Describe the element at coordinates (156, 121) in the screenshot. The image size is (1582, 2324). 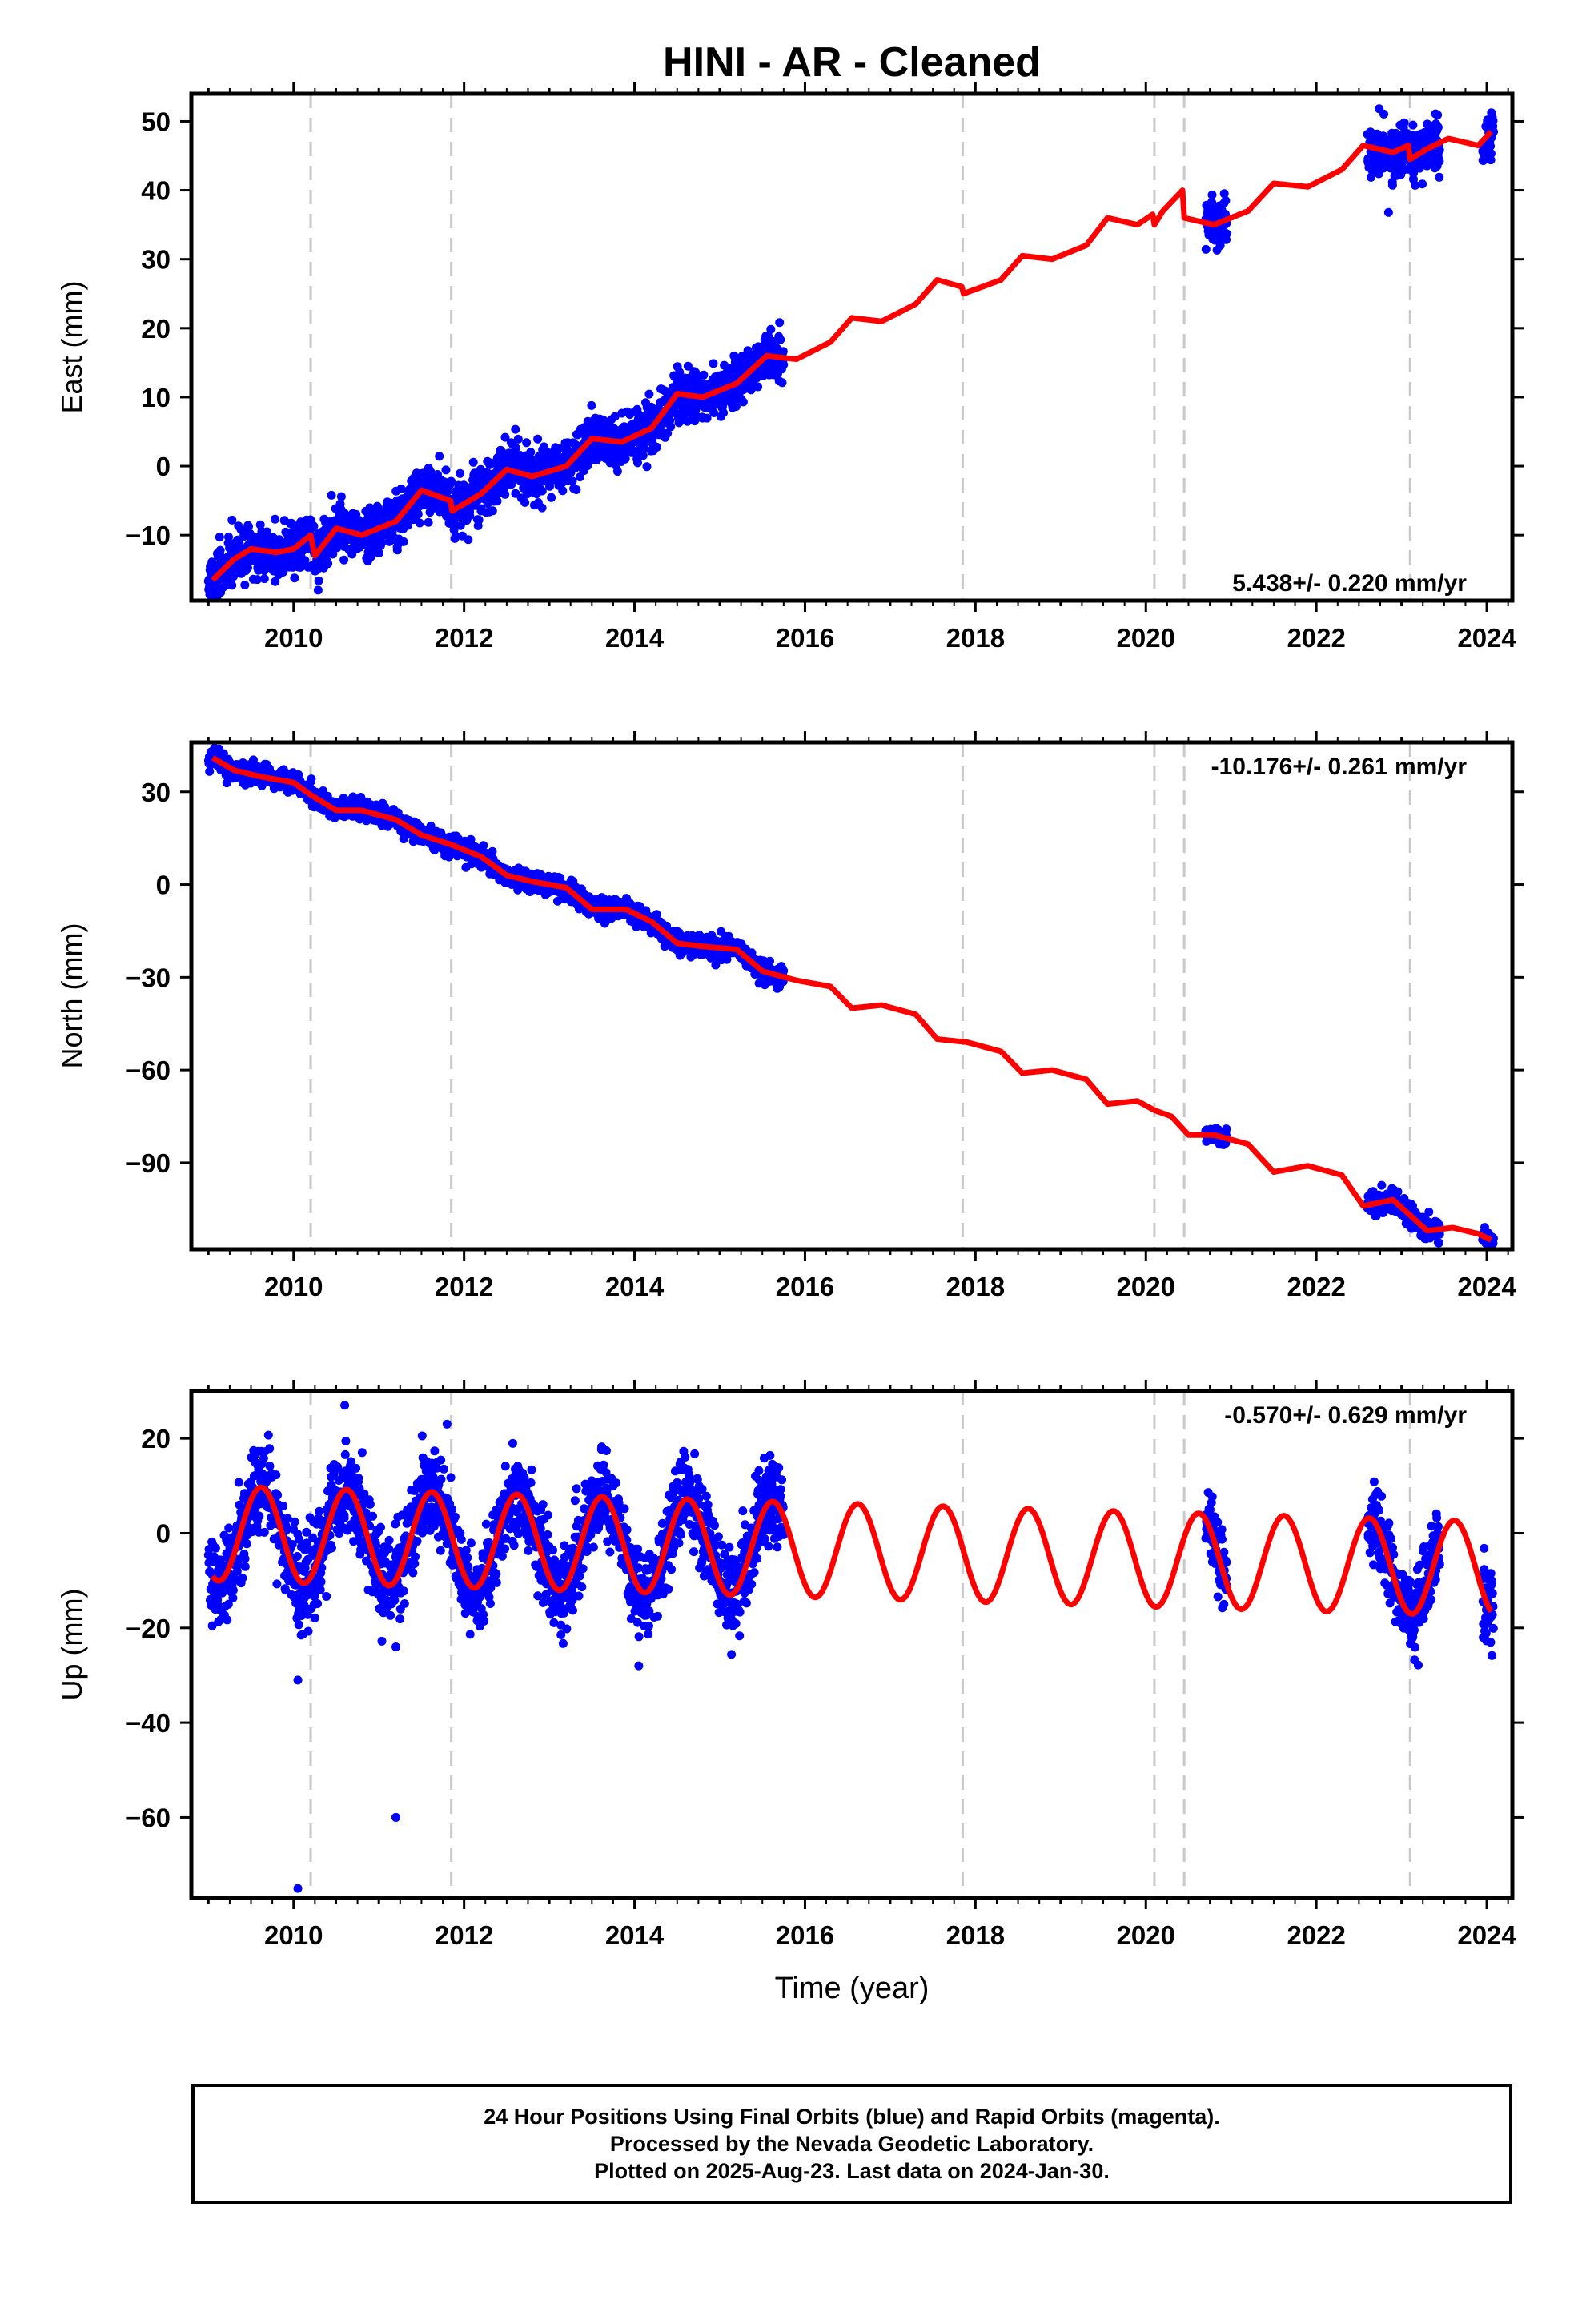
I see `y-tick-label: 50` at that location.